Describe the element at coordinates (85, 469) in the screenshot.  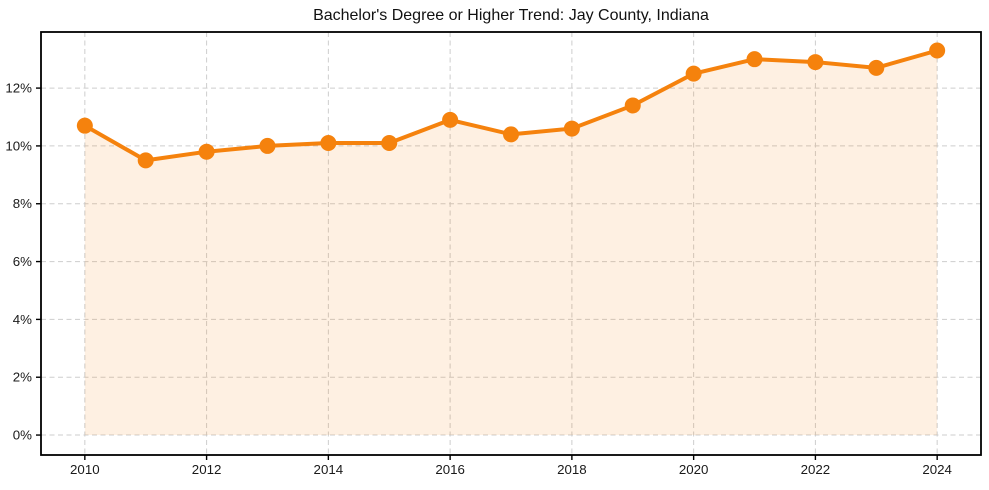
I see `x-tick-label: 2010` at that location.